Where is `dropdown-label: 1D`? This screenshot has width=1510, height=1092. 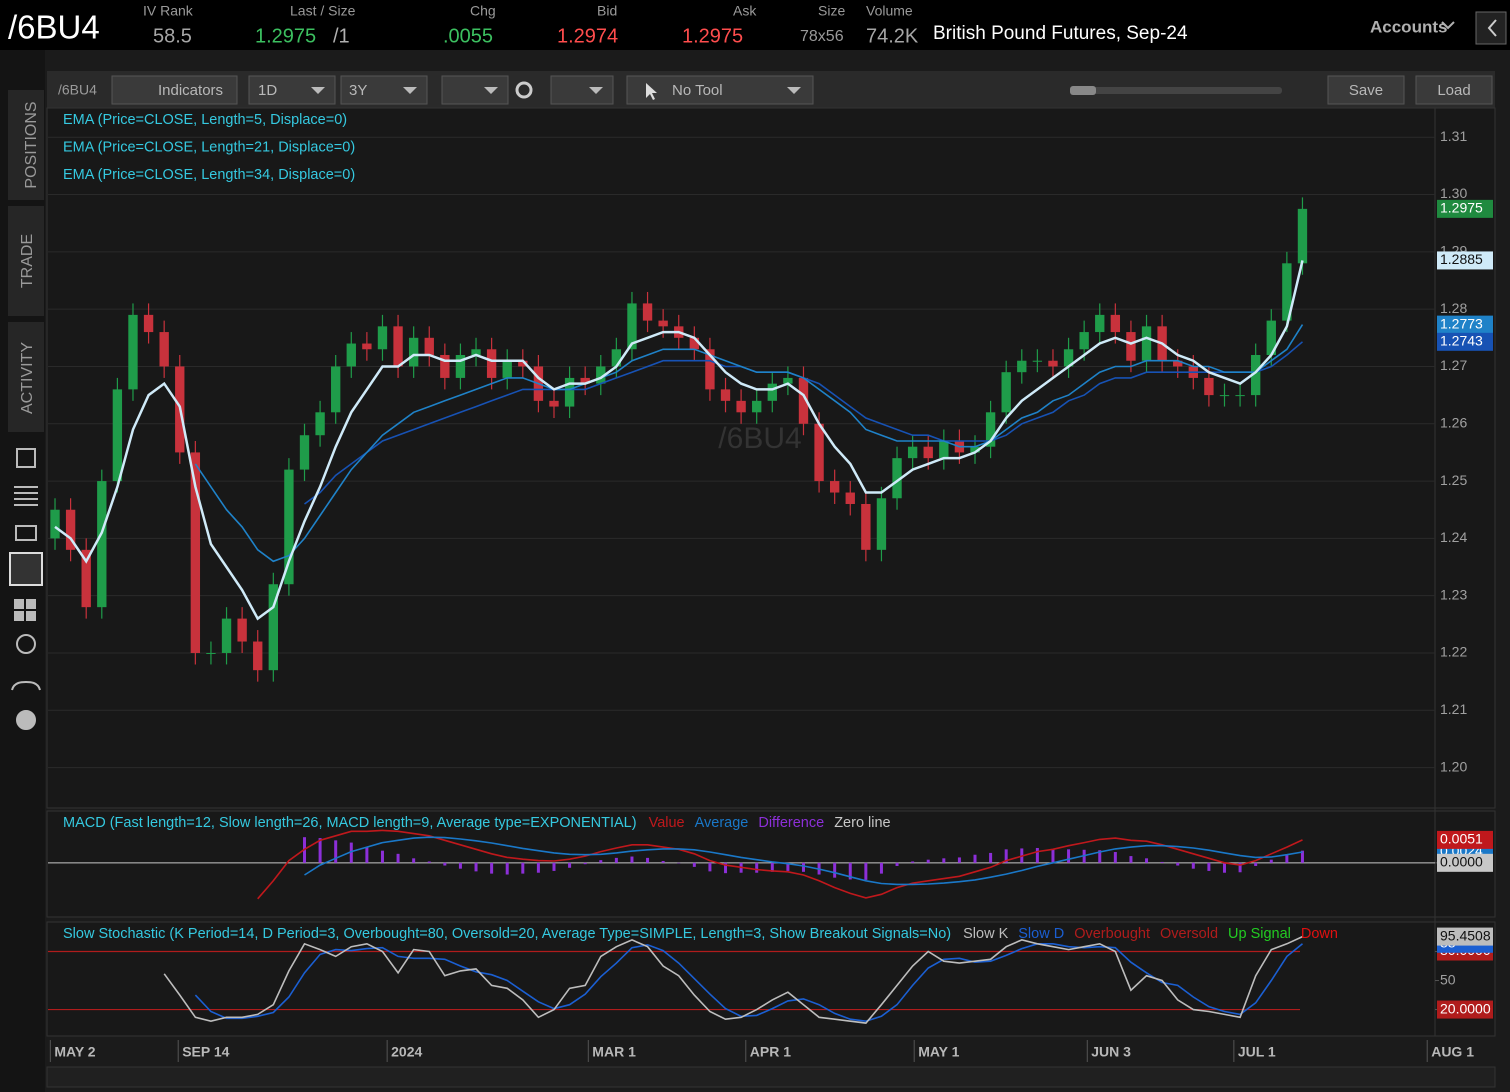
dropdown-label: 1D is located at coordinates (267, 90).